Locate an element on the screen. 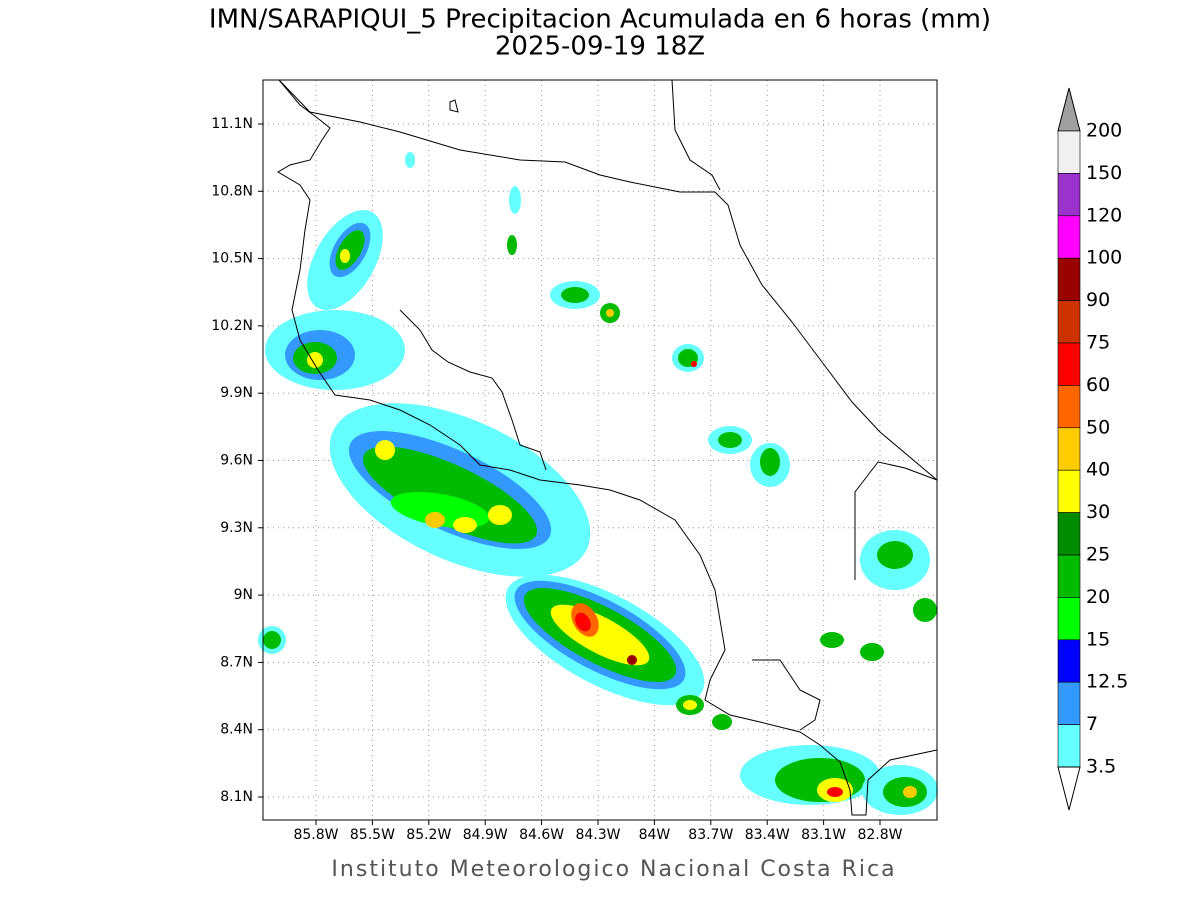 This screenshot has height=904, width=1200. colorbar-label: 25 is located at coordinates (1098, 555).